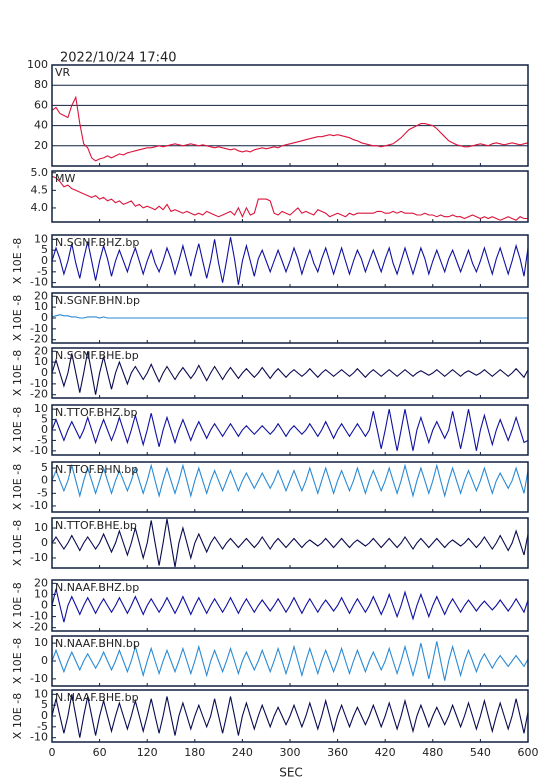  What do you see at coordinates (97, 355) in the screenshot?
I see `panel-label: N.SGNF.BHE.bp` at bounding box center [97, 355].